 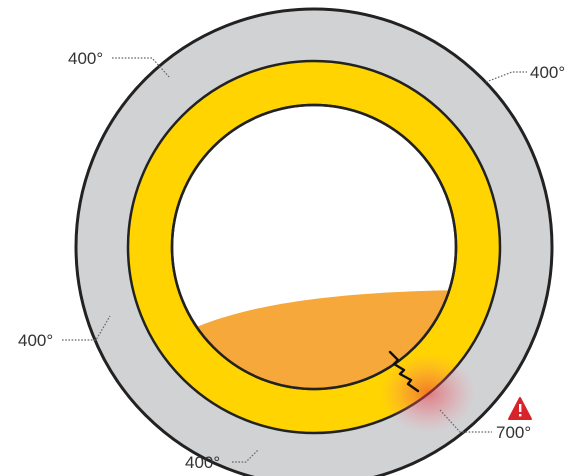 What do you see at coordinates (513, 432) in the screenshot?
I see `temp-label-hotspot: 700°` at bounding box center [513, 432].